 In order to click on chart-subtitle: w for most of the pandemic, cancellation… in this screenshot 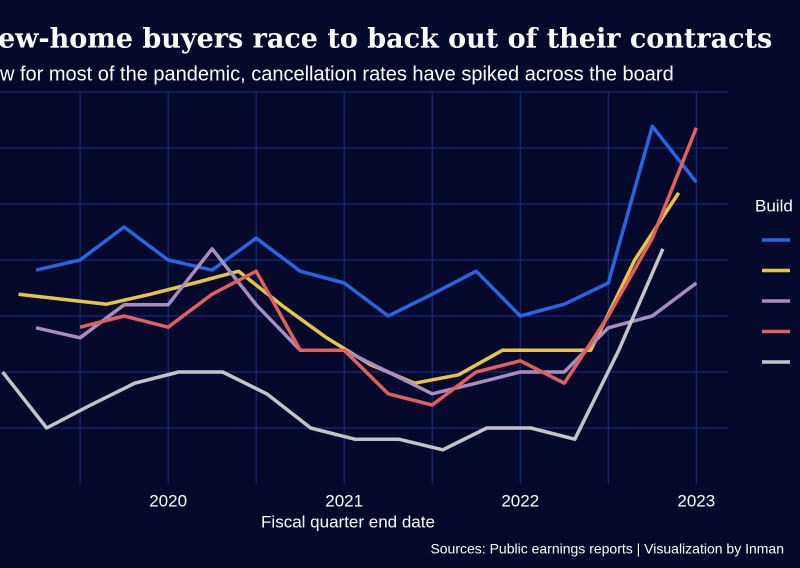, I will do `click(337, 74)`.